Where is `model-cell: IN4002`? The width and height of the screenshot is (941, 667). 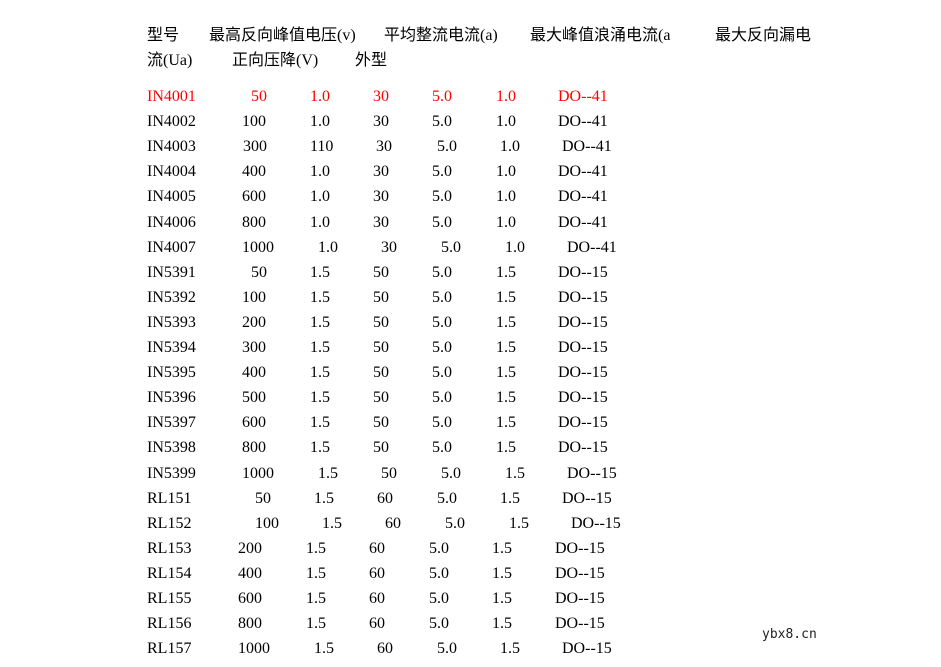
model-cell: IN4002 is located at coordinates (171, 122).